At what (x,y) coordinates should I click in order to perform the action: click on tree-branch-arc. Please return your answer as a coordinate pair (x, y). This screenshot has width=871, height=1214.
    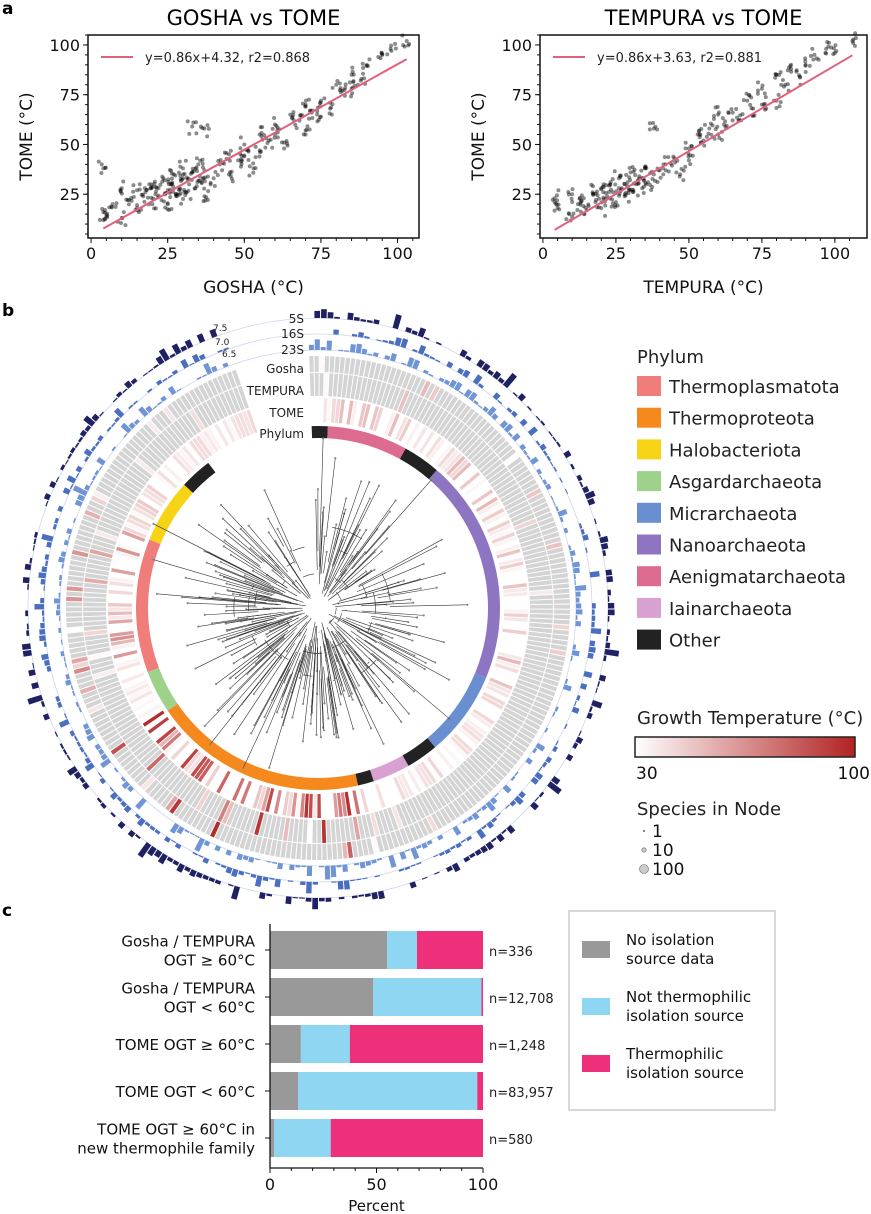
    Looking at the image, I should click on (386, 587).